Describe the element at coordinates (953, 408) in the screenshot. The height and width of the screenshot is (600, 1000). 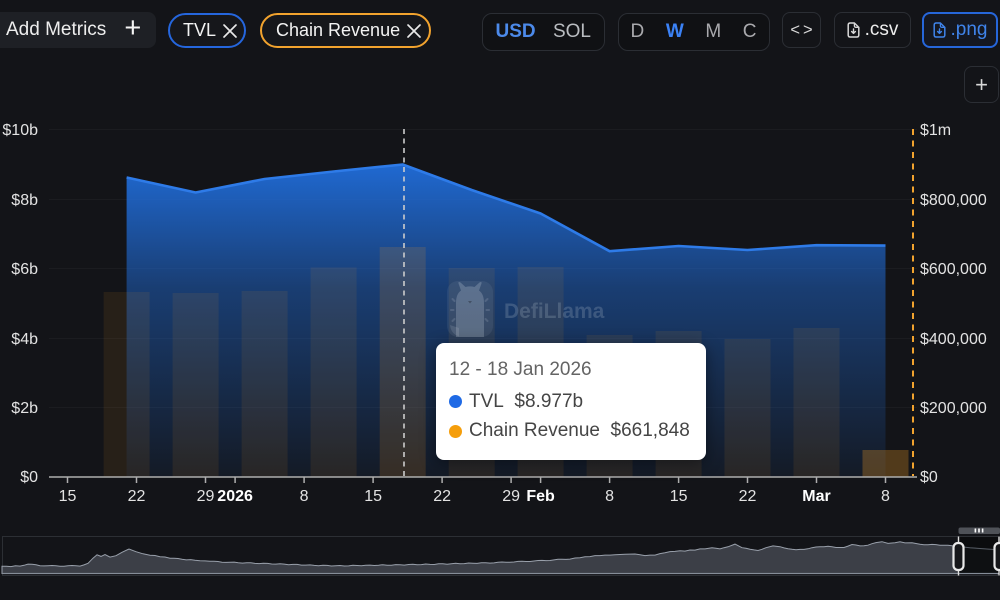
I see `svg-text: $200,000` at that location.